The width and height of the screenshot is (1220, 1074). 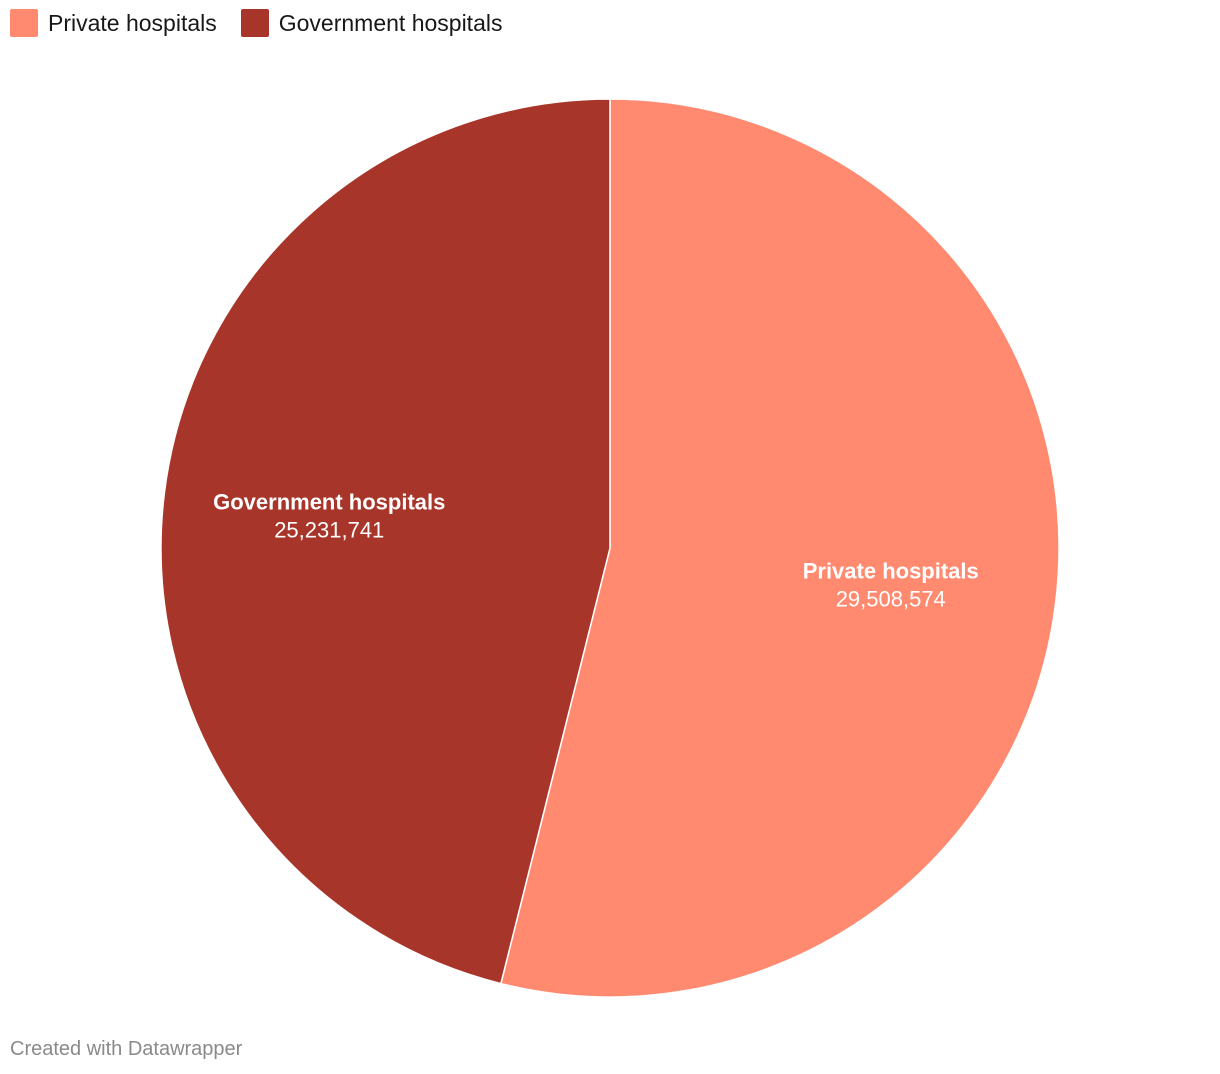 I want to click on legend-item-private: Private hospitals, so click(x=113, y=23).